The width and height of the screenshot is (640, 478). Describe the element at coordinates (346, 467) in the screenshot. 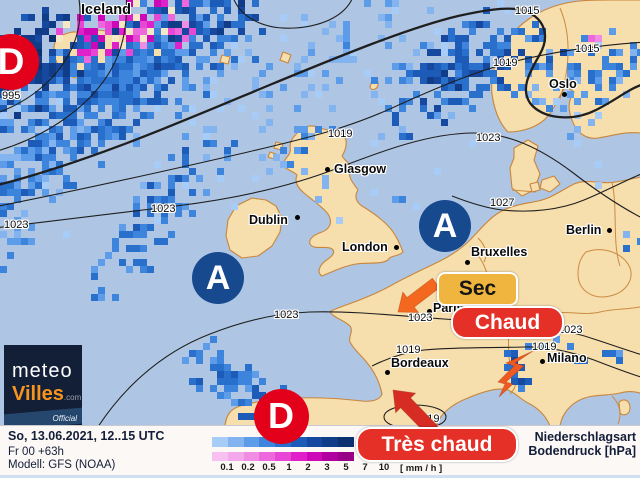

I see `legend-tick-label: 5` at that location.